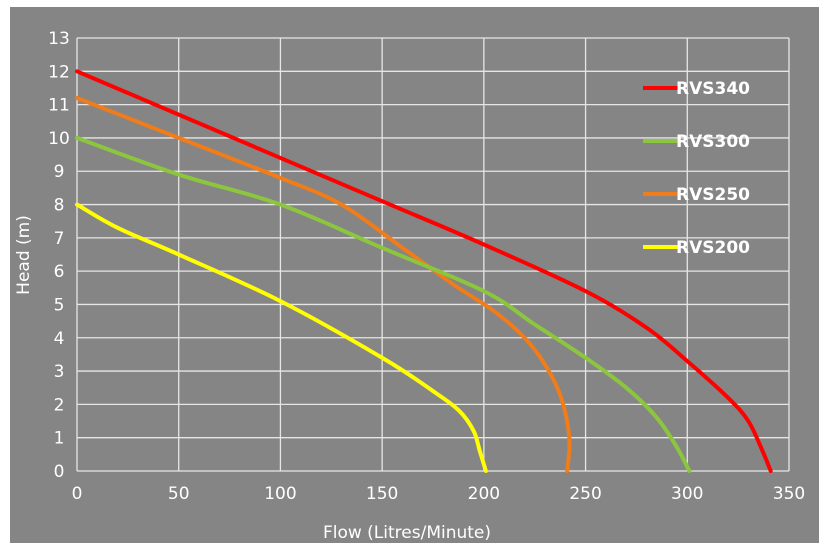 The height and width of the screenshot is (547, 819). What do you see at coordinates (382, 494) in the screenshot?
I see `x-tick-label: 150` at bounding box center [382, 494].